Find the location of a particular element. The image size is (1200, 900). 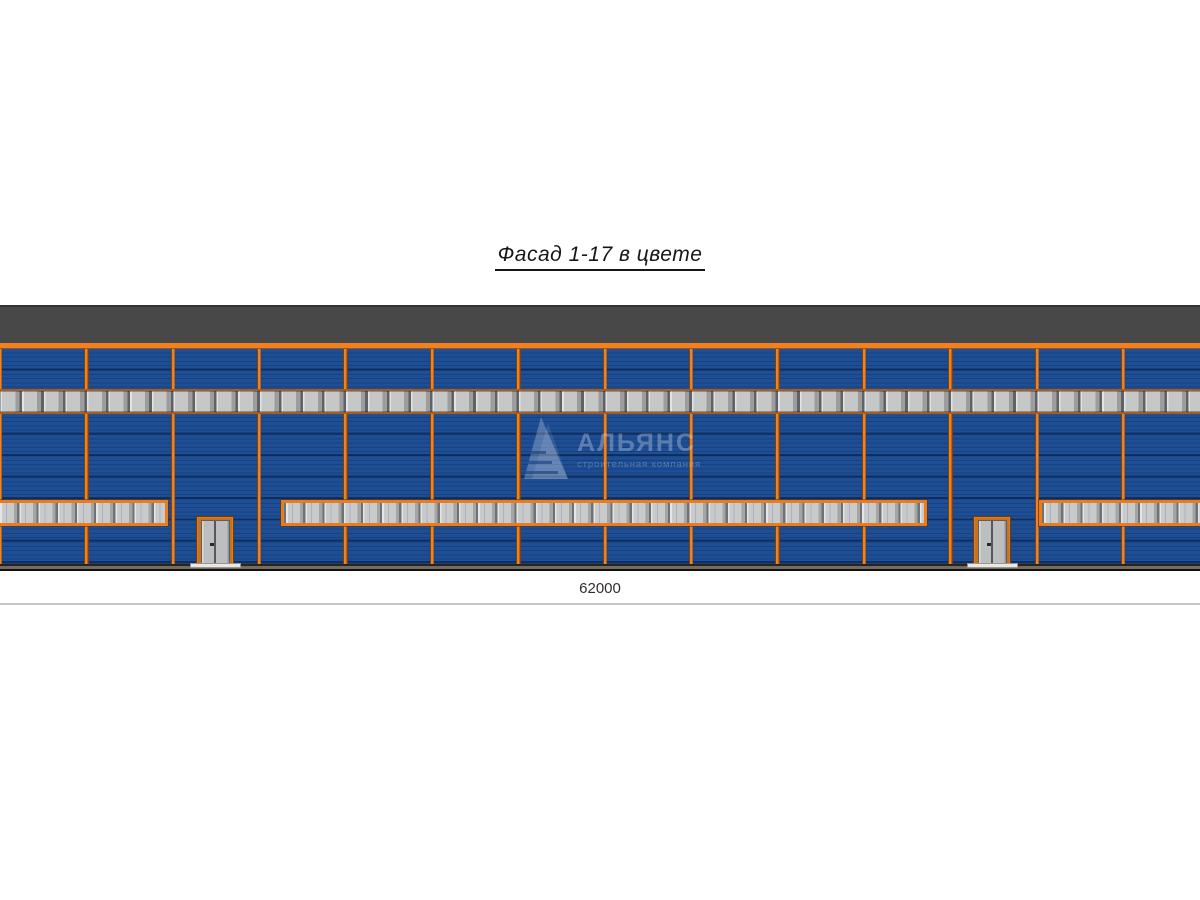

roof-parapet-band is located at coordinates (600, 324).